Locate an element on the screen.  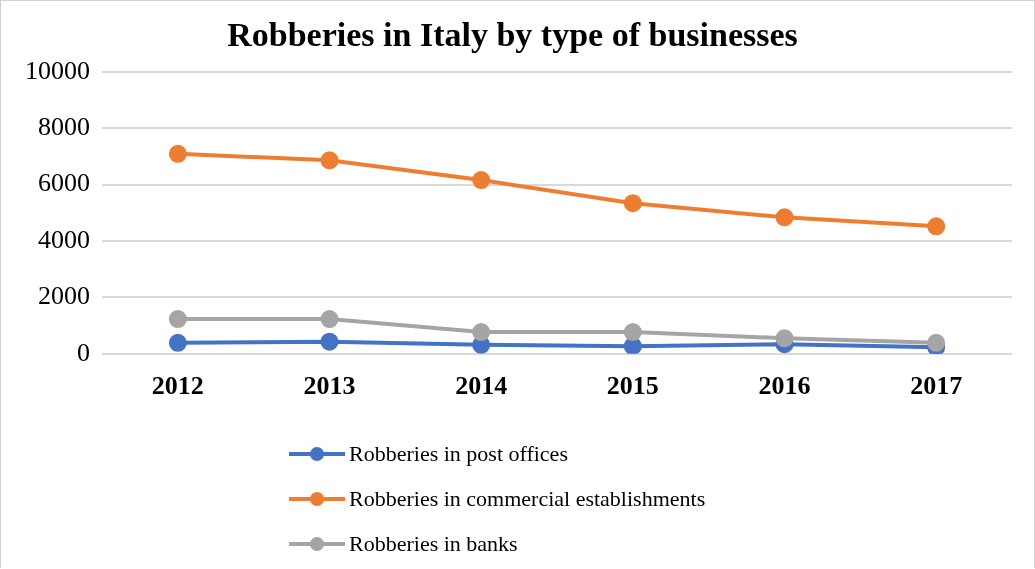
x-tick-label: 2014 is located at coordinates (481, 386).